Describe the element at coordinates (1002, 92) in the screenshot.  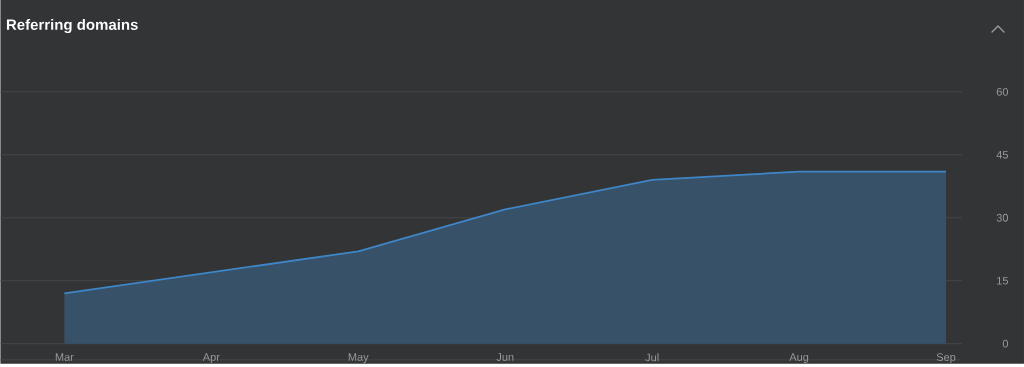
I see `y-tick-label: 60` at that location.